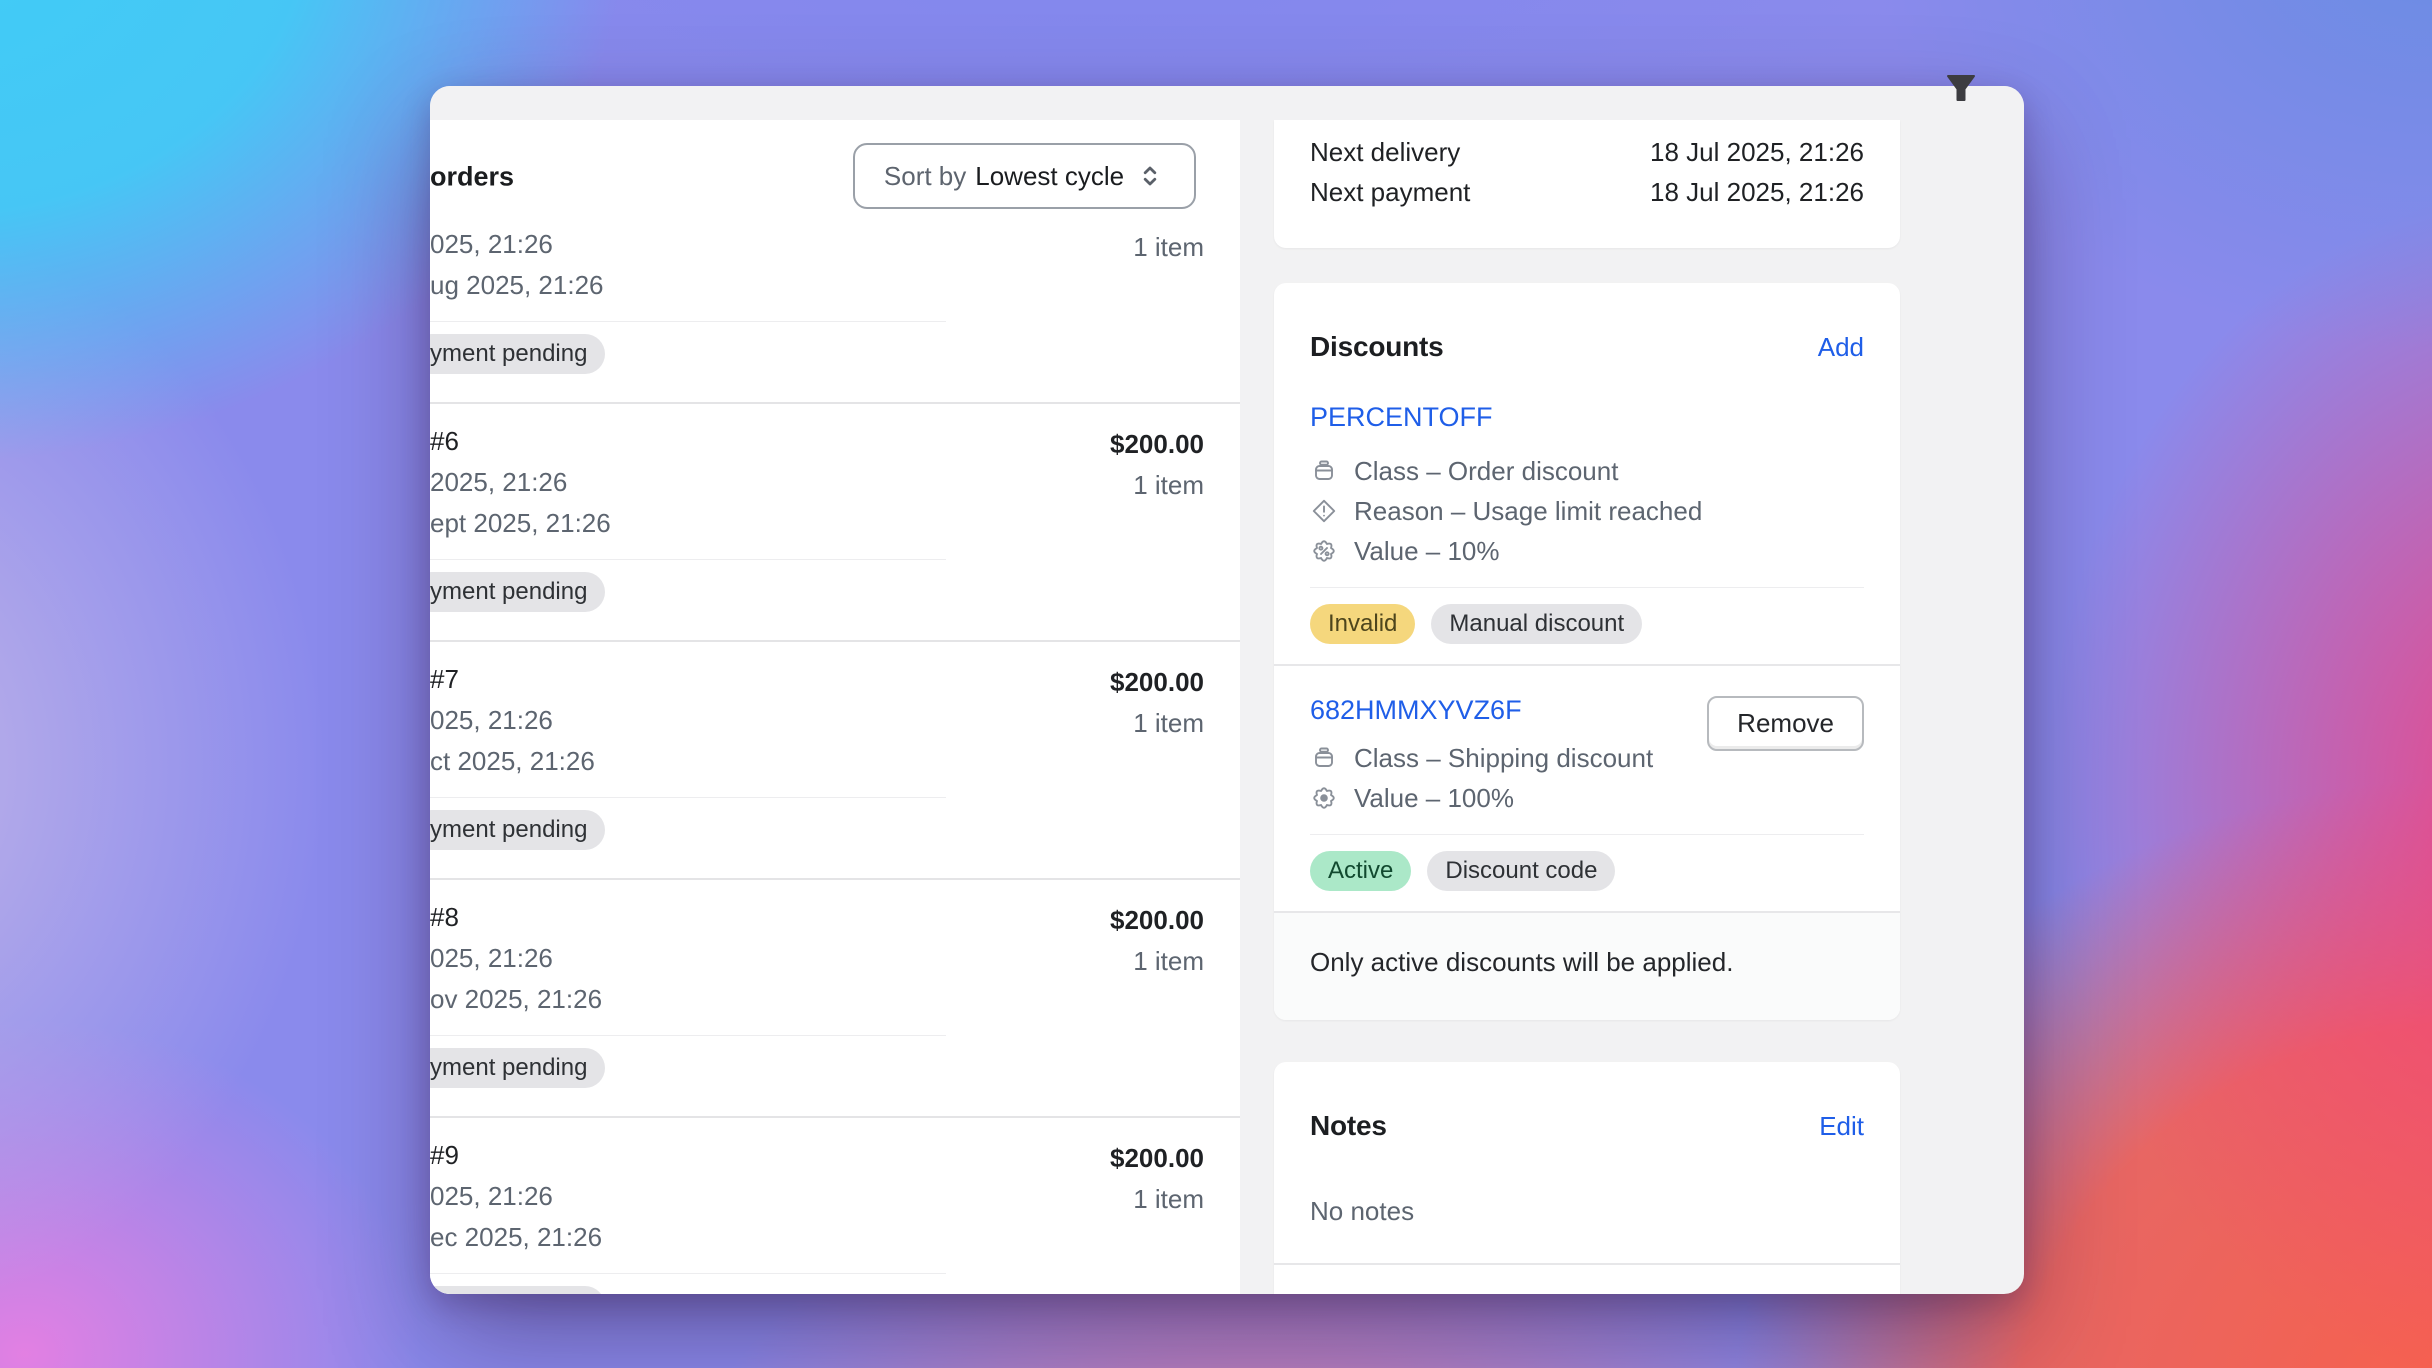 This screenshot has height=1368, width=2432. Describe the element at coordinates (517, 285) in the screenshot. I see `order-date-2: ug 2025, 21:26` at that location.